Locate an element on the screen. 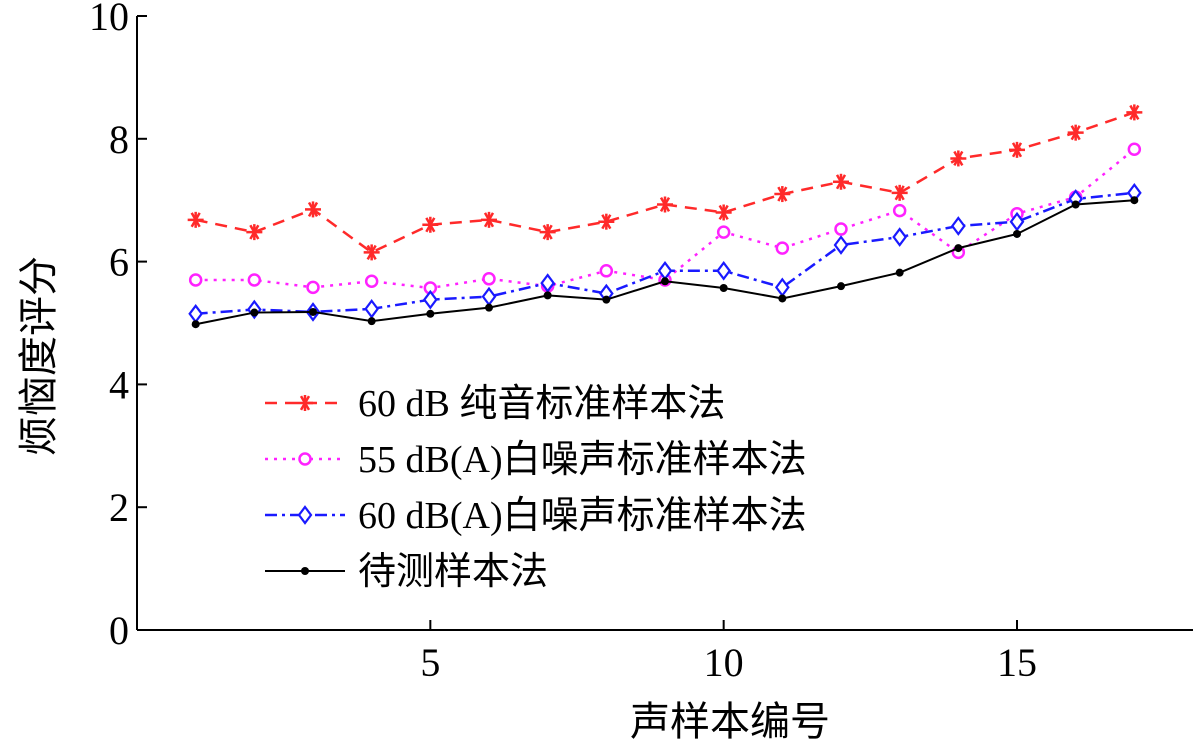 This screenshot has width=1200, height=745. x-tick-label: 5 is located at coordinates (430, 662).